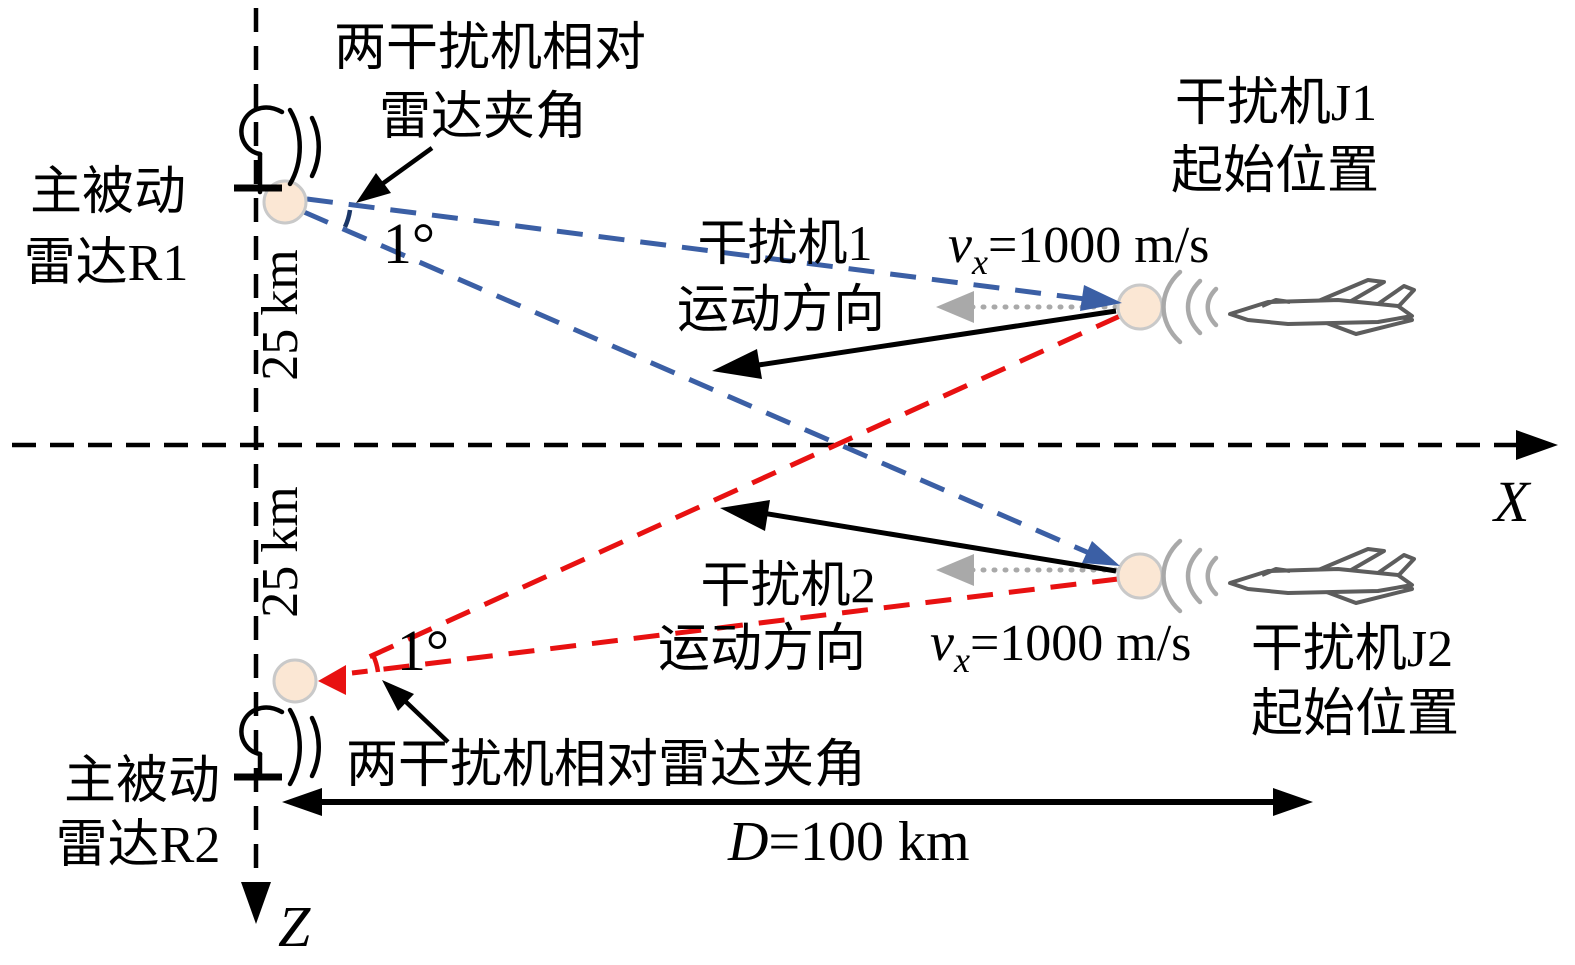 This screenshot has width=1575, height=965. I want to click on offset-distance-bottom-label: 25 km, so click(280, 551).